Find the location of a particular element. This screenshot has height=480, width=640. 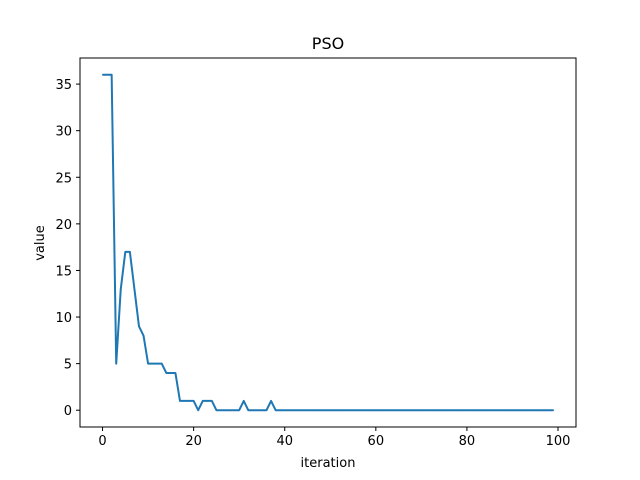

y-tick-label: 35 is located at coordinates (63, 85).